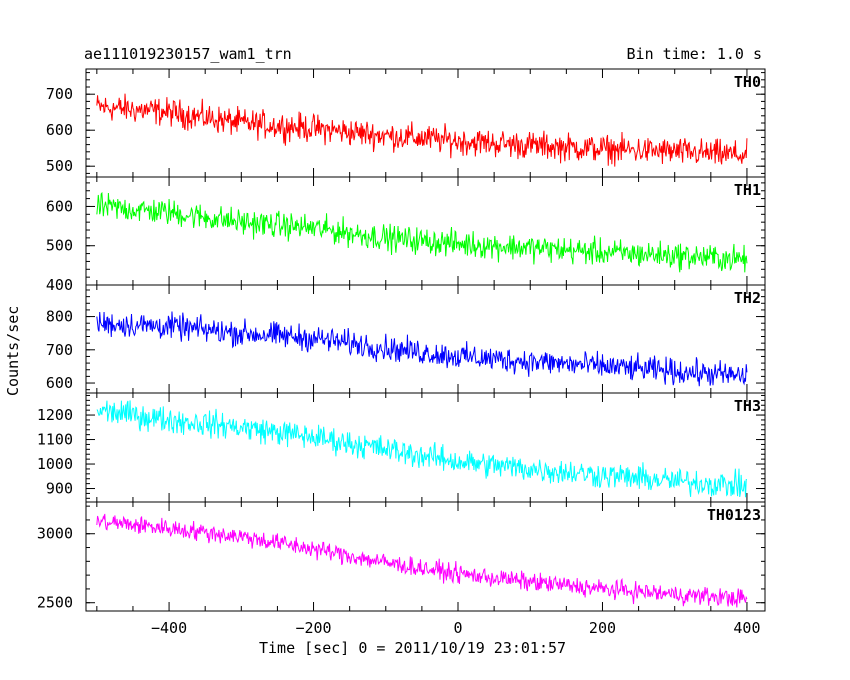 The height and width of the screenshot is (680, 850). Describe the element at coordinates (55, 534) in the screenshot. I see `y-tick-label: 3000` at that location.